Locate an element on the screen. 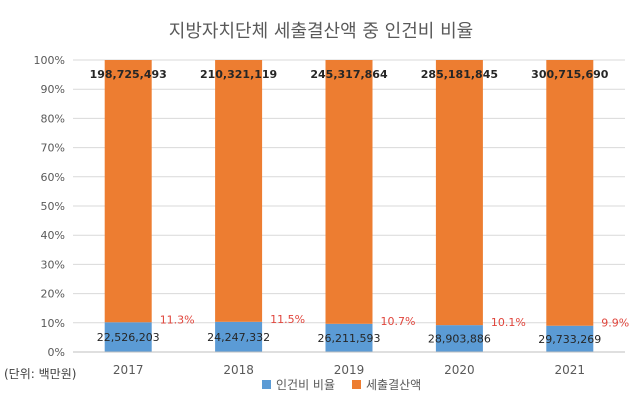 This screenshot has height=410, width=643. chart-title: 지방자치단체 세출결산액 중 인건비 비율 is located at coordinates (321, 31).